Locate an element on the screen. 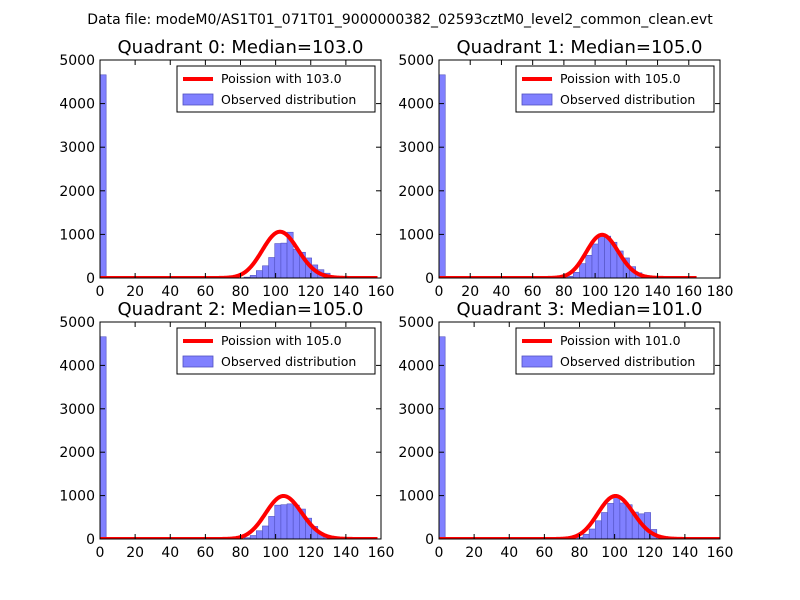  x-tick-label: 180 is located at coordinates (720, 292).